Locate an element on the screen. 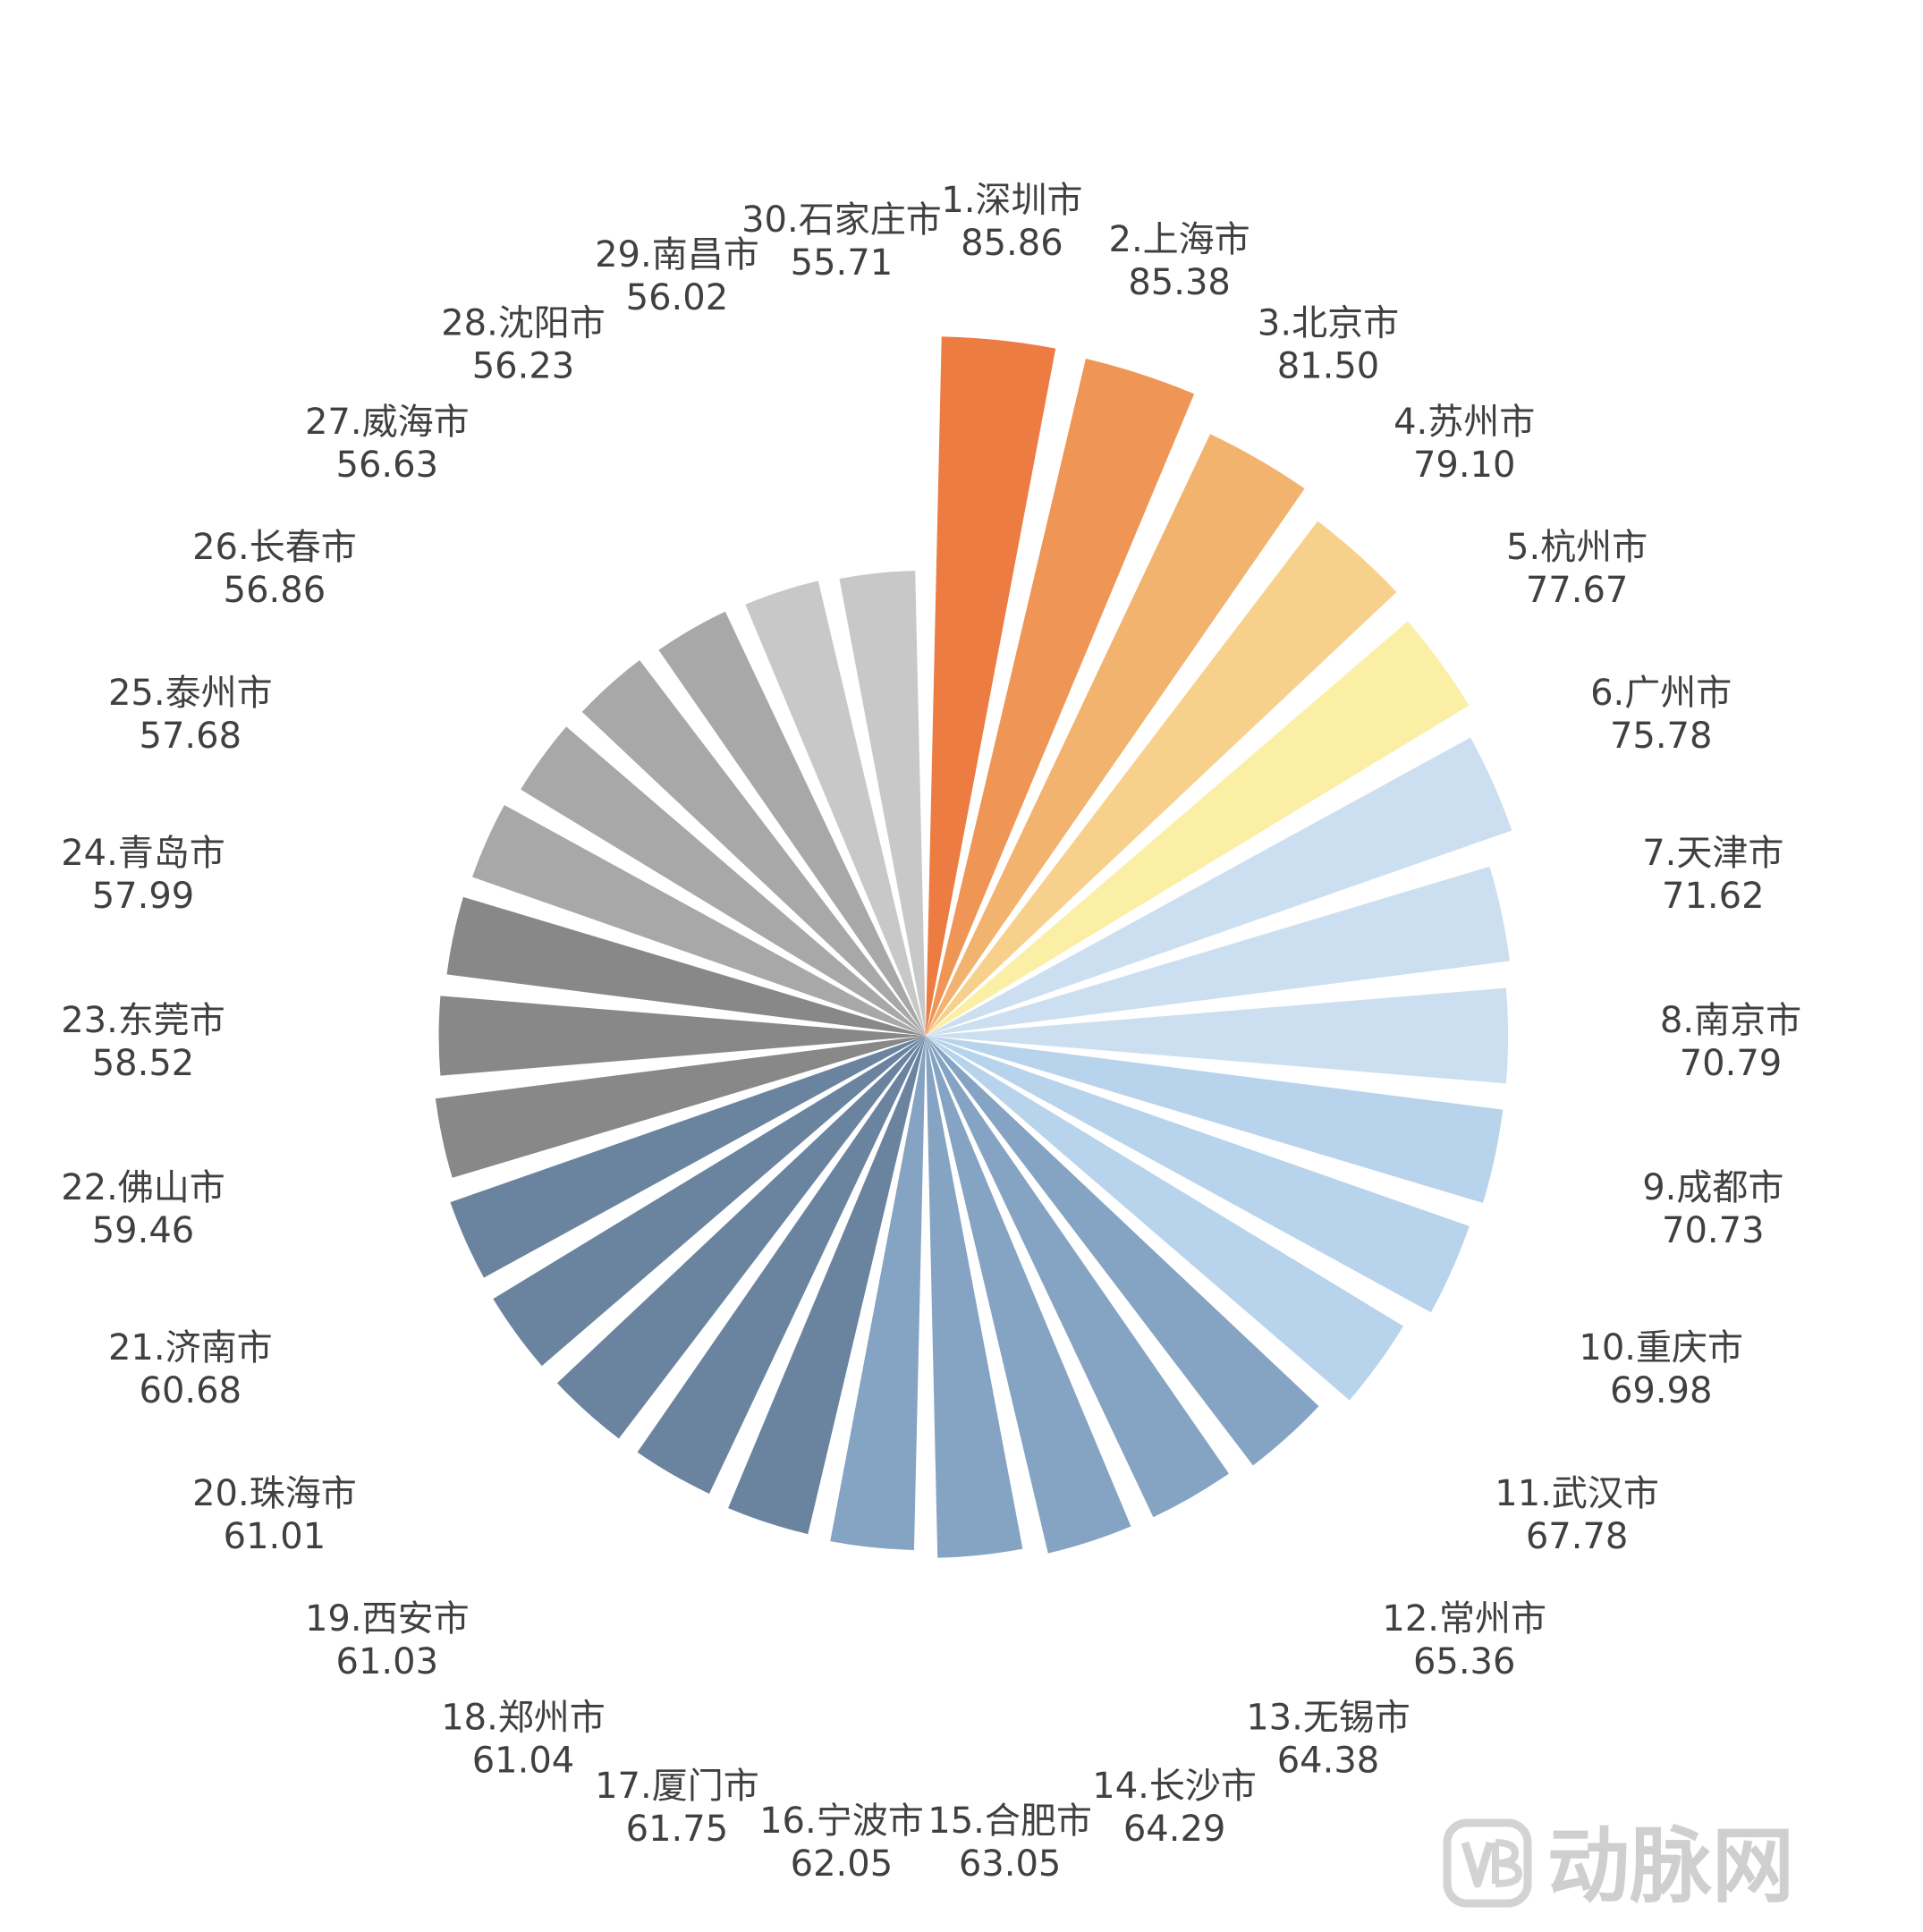 This screenshot has height=1932, width=1923. city-label-11: 11.武汉市 is located at coordinates (1577, 1493).